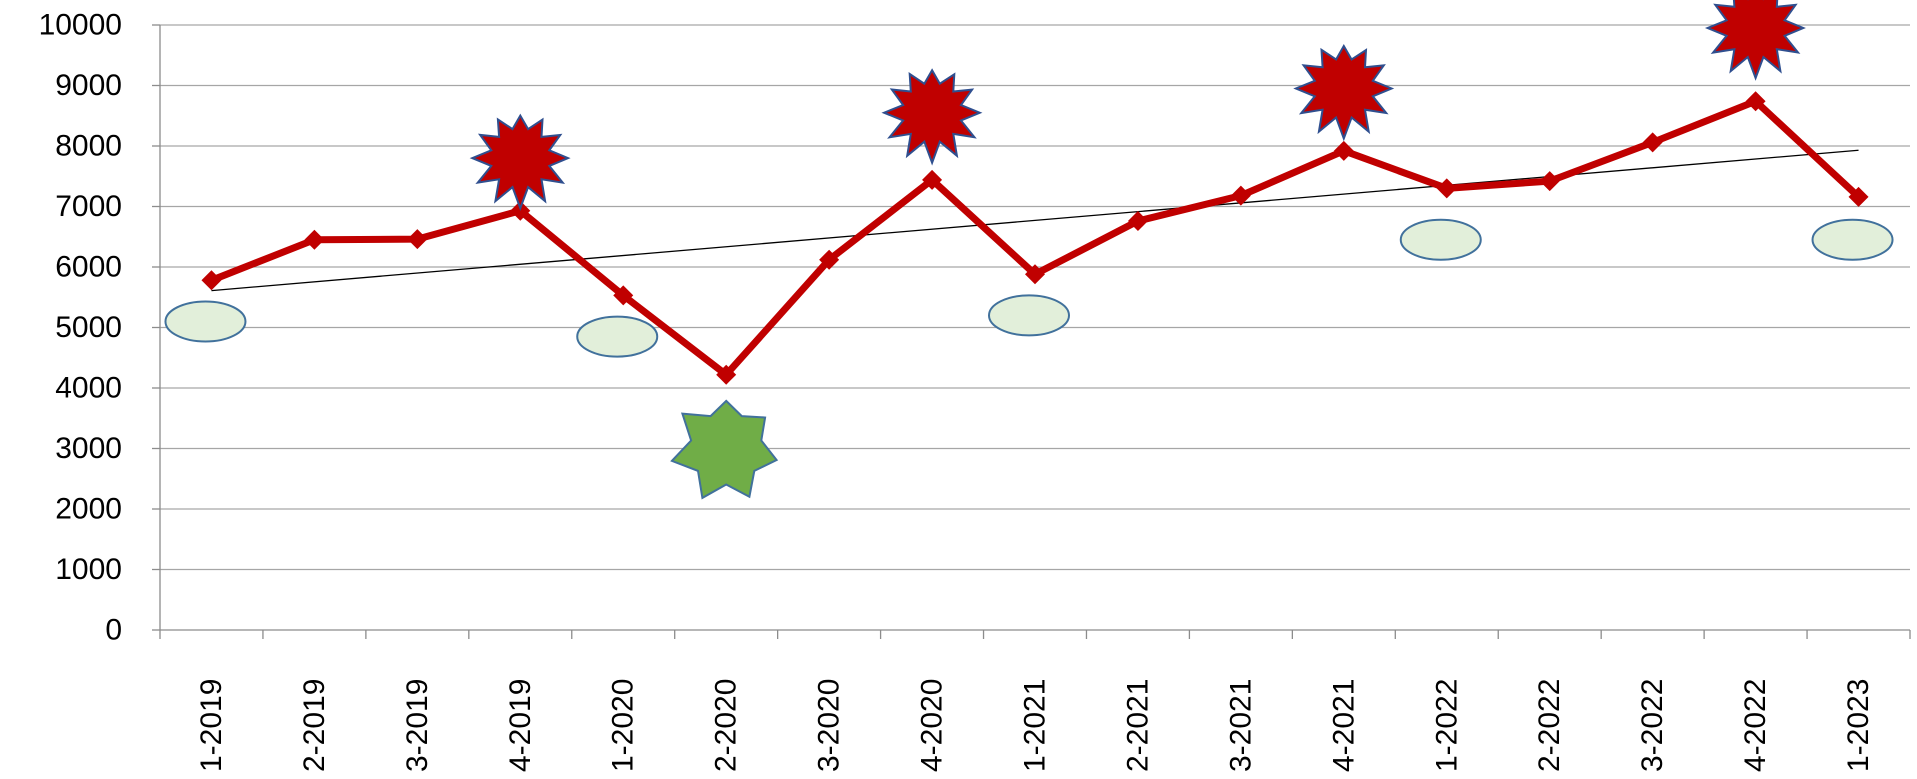 The image size is (1917, 779). What do you see at coordinates (520, 725) in the screenshot?
I see `x-tick-label: 4-2019` at bounding box center [520, 725].